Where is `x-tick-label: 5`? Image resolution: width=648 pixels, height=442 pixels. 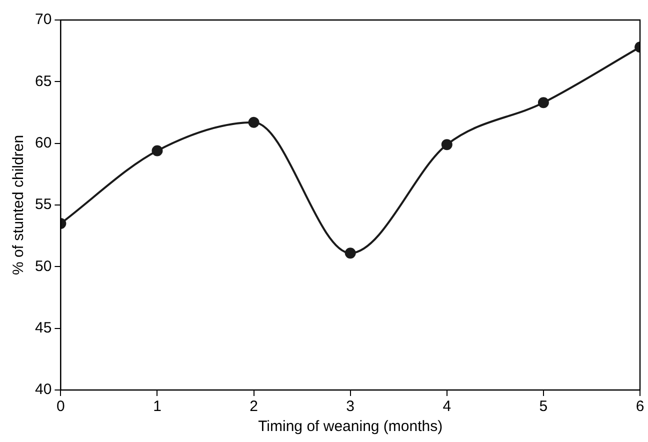
x-tick-label: 5 is located at coordinates (543, 407).